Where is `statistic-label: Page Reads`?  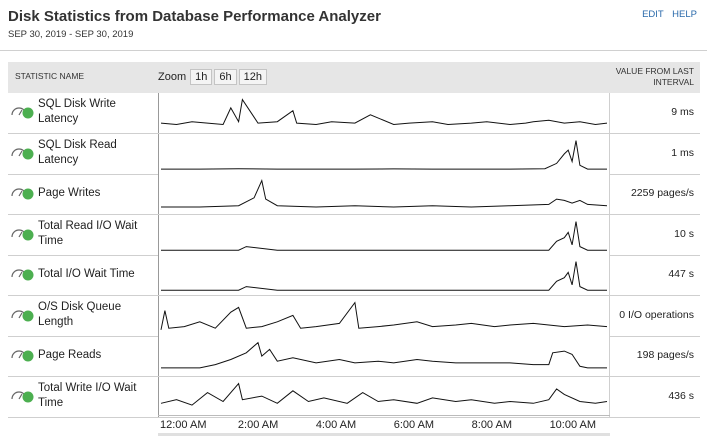 statistic-label: Page Reads is located at coordinates (98, 355).